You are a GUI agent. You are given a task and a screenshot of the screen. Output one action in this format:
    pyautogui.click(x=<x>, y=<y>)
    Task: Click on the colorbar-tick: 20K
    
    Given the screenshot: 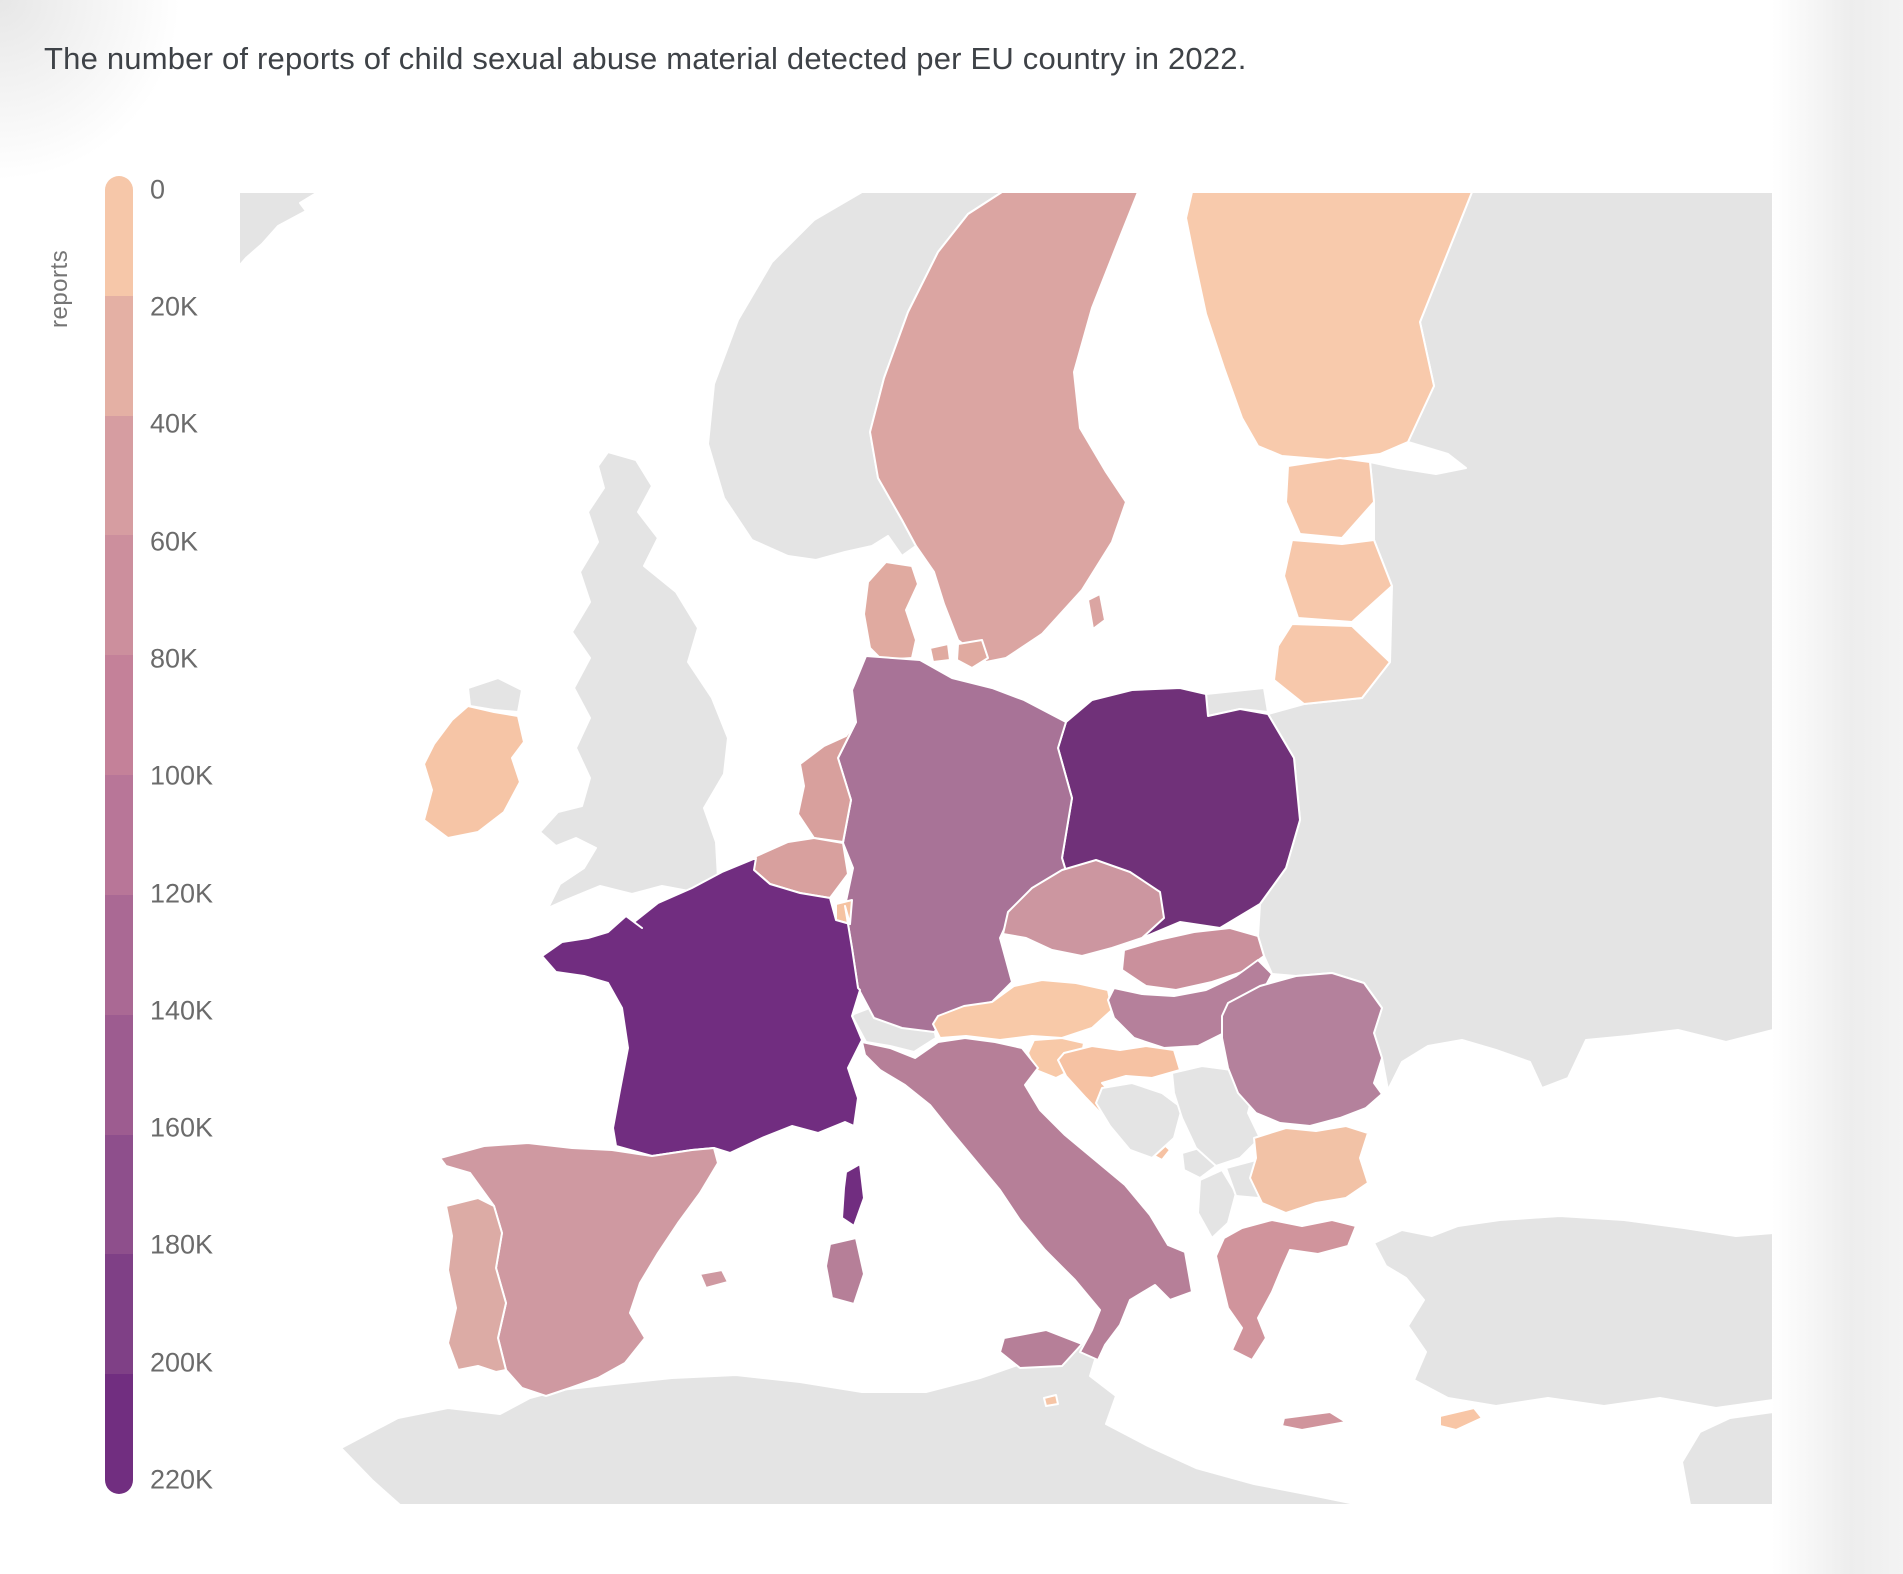 What is the action you would take?
    pyautogui.click(x=174, y=306)
    